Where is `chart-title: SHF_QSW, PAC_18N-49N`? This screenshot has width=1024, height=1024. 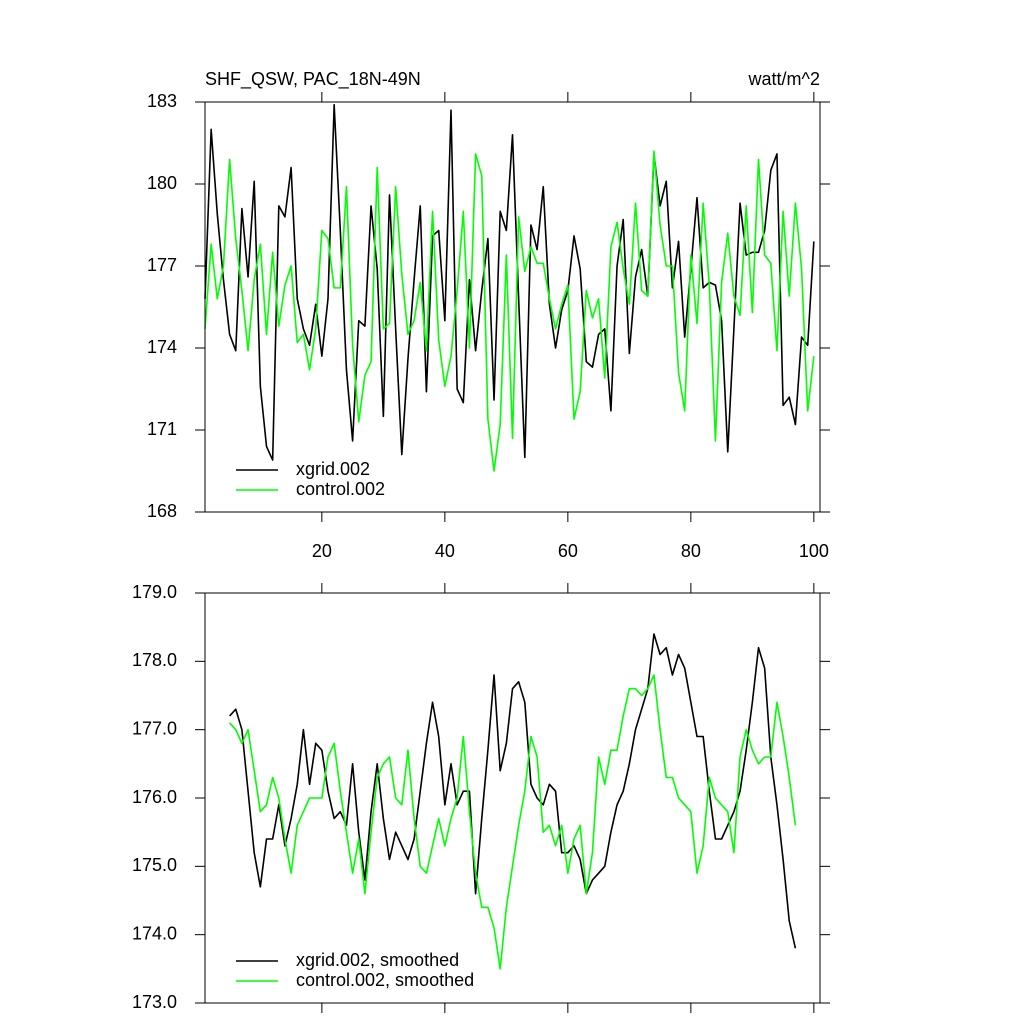 chart-title: SHF_QSW, PAC_18N-49N is located at coordinates (313, 79).